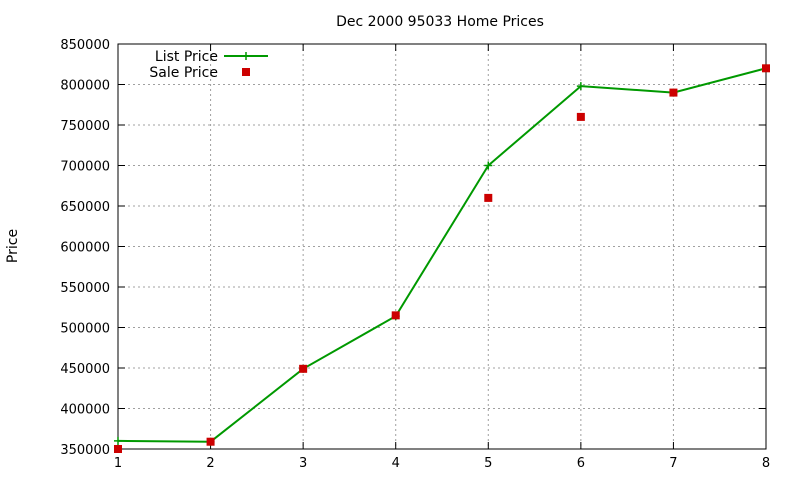 This screenshot has height=480, width=800. What do you see at coordinates (85, 248) in the screenshot?
I see `y-tick-label: 600000` at bounding box center [85, 248].